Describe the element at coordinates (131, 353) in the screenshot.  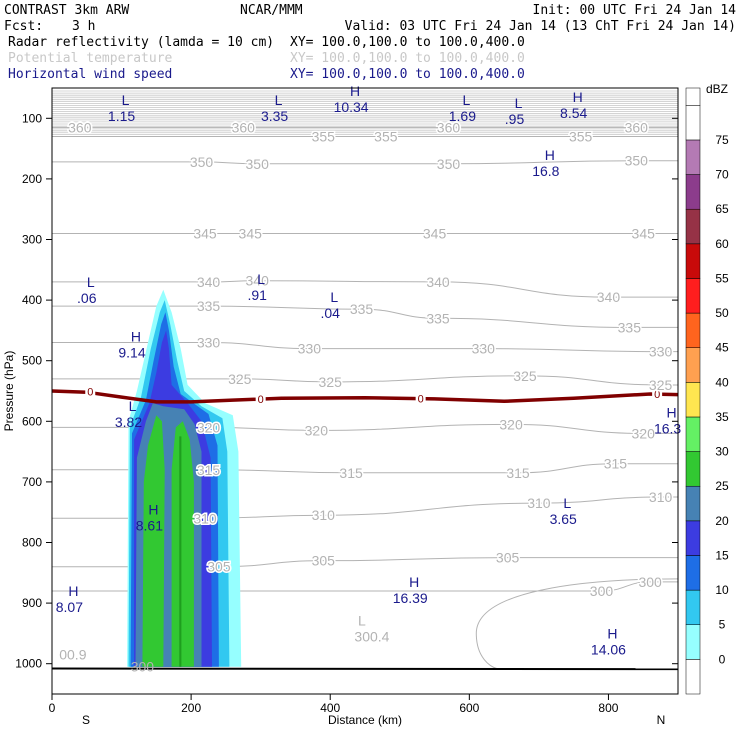
I see `wind-extremum-value: 9.14` at that location.